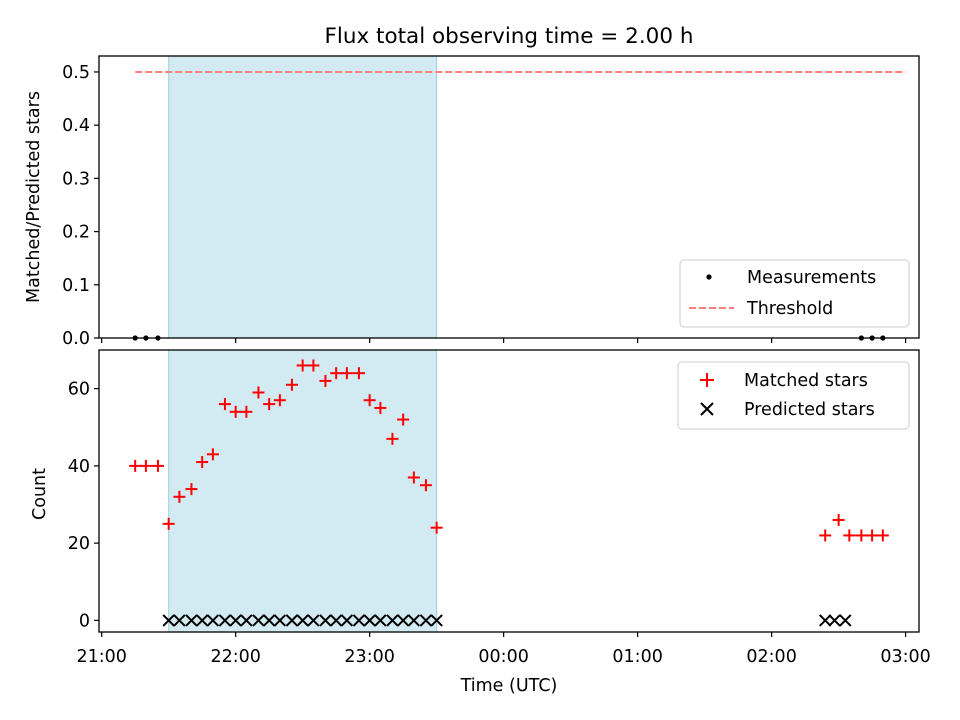 This screenshot has width=960, height=720. What do you see at coordinates (811, 278) in the screenshot?
I see `measurements-legend-label: Measurements` at bounding box center [811, 278].